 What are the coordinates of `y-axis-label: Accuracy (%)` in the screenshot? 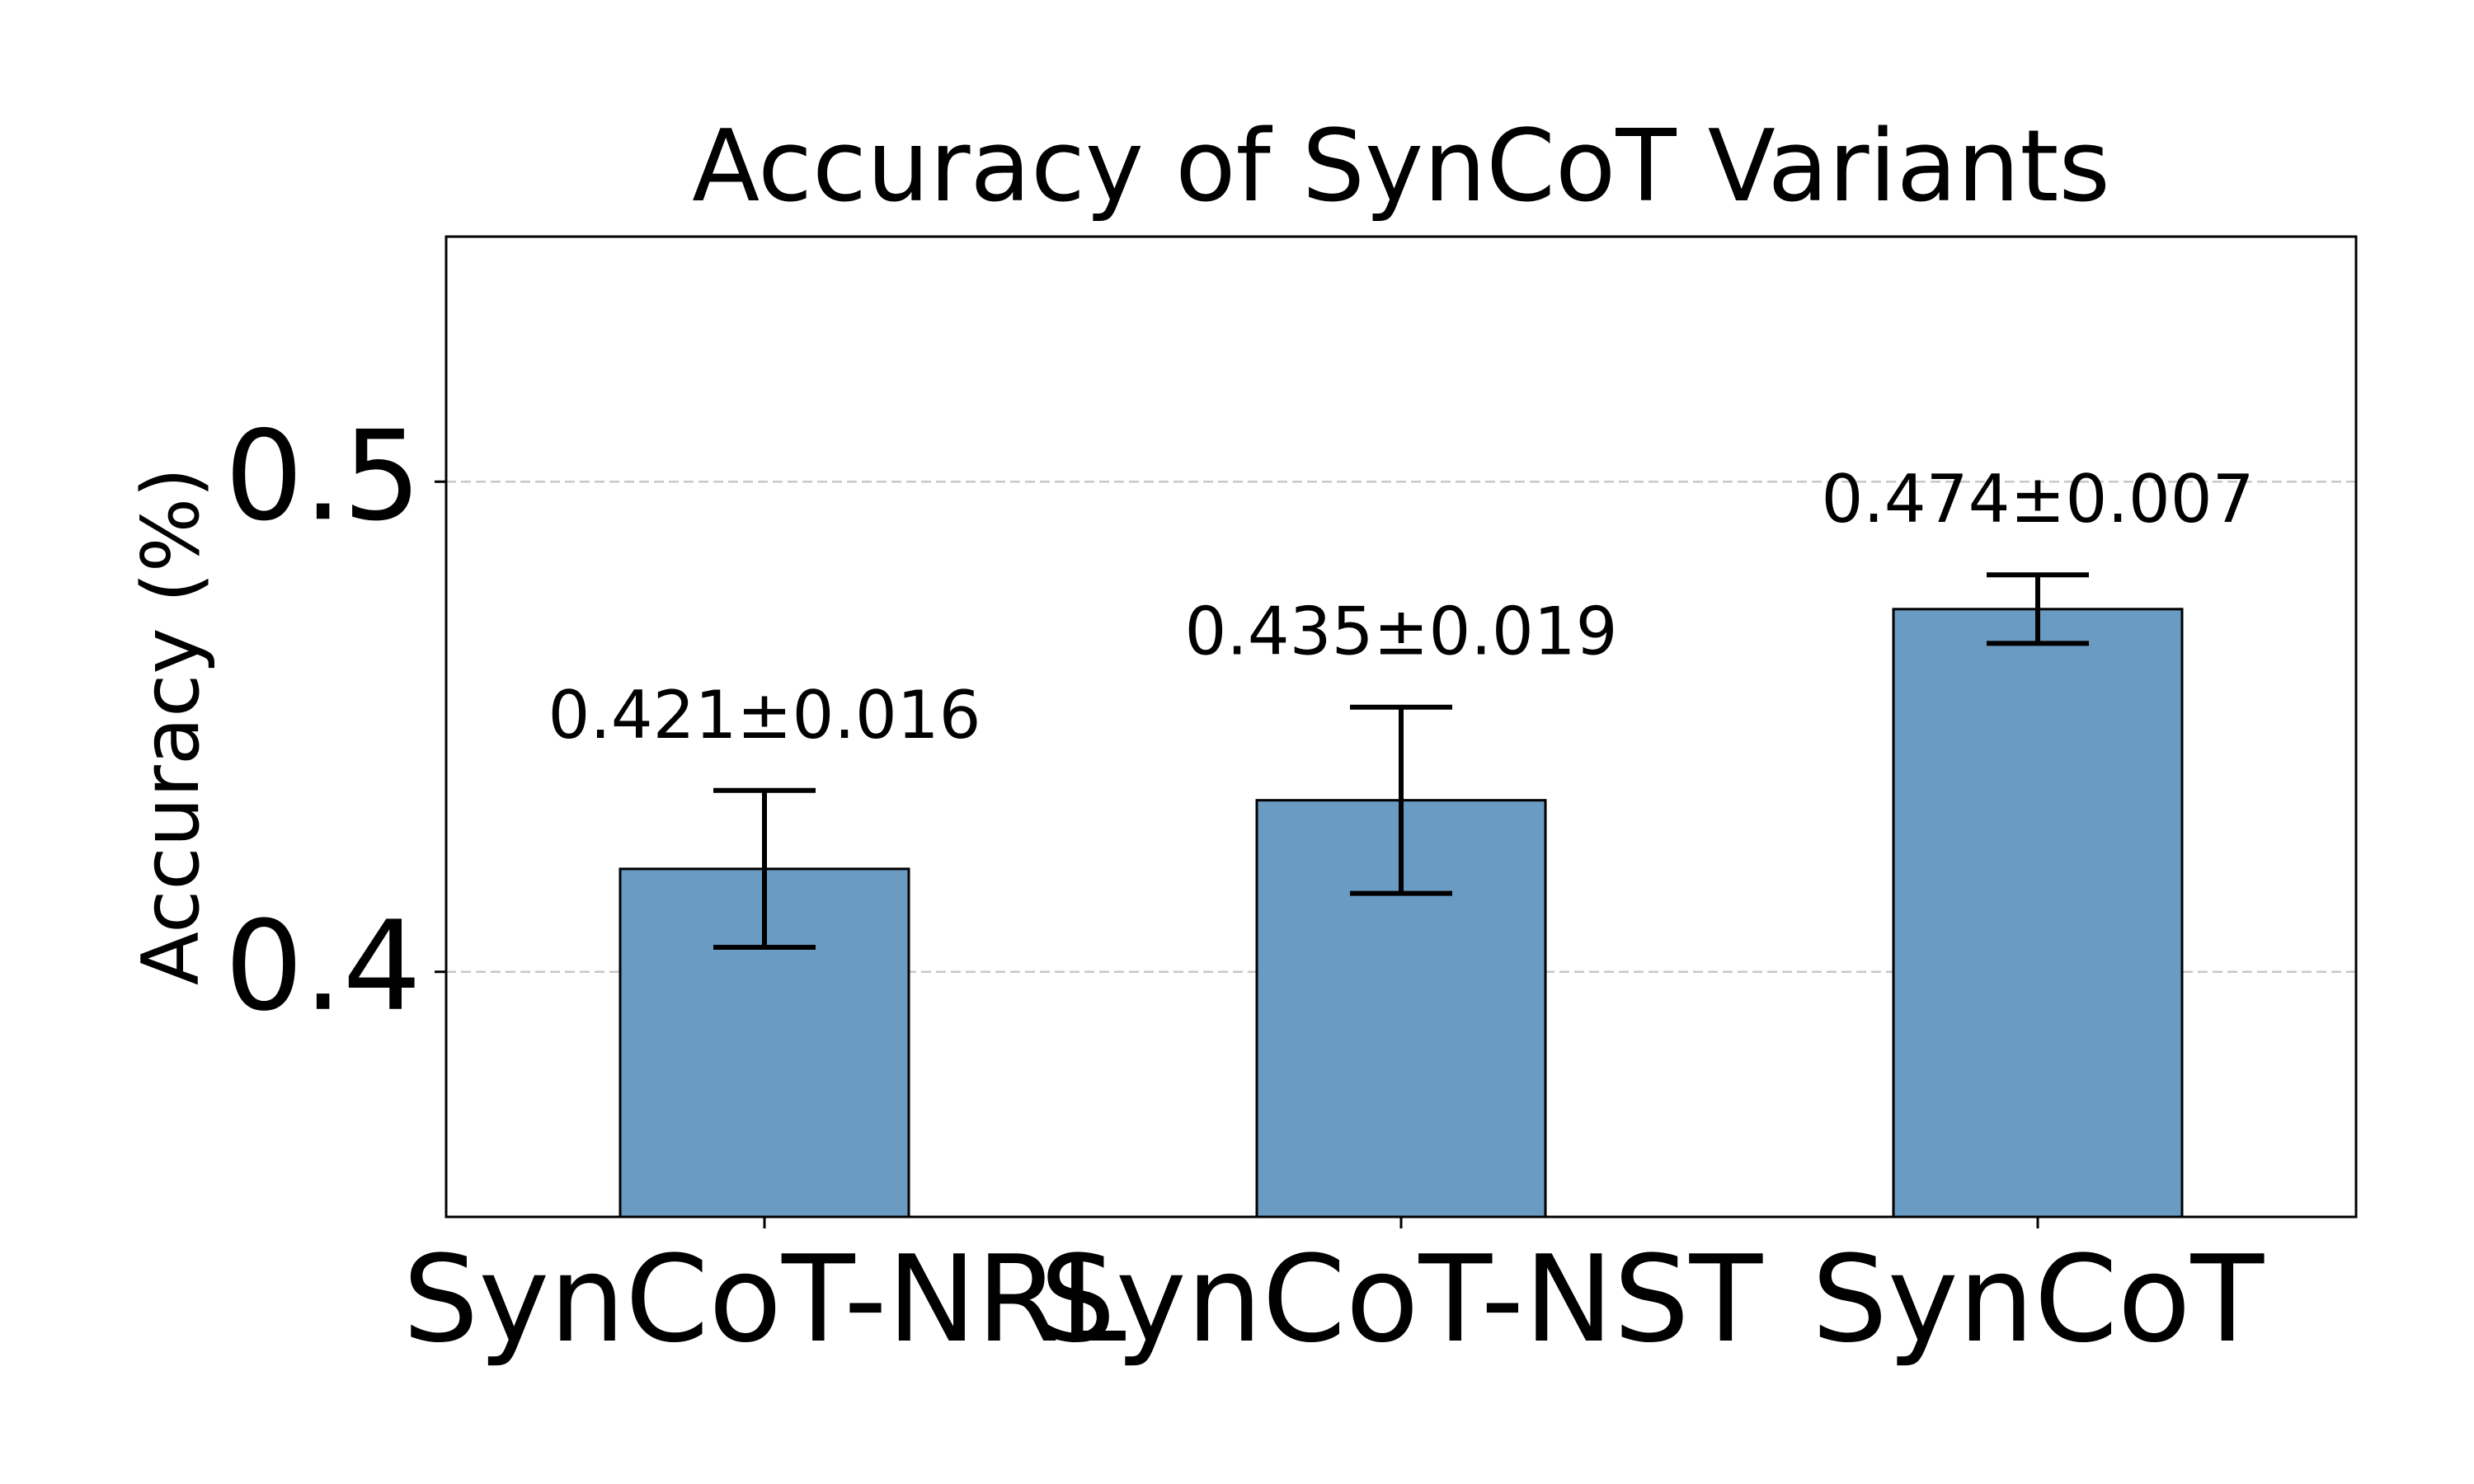 It's located at (171, 726).